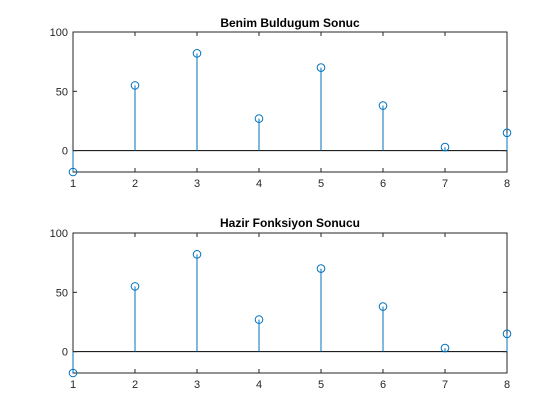 The height and width of the screenshot is (420, 560). Describe the element at coordinates (507, 385) in the screenshot. I see `bottom-xtick-label: 8` at that location.